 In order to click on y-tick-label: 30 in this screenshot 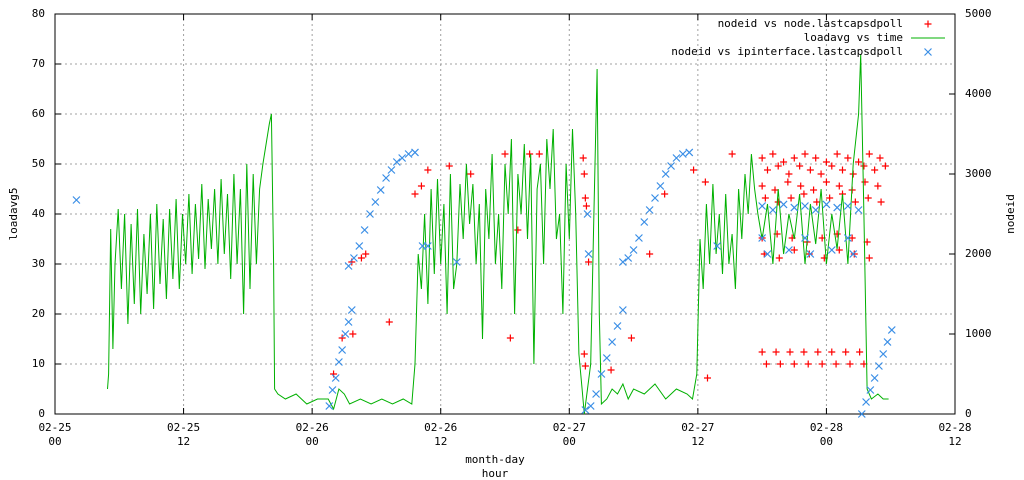, I will do `click(38, 263)`.